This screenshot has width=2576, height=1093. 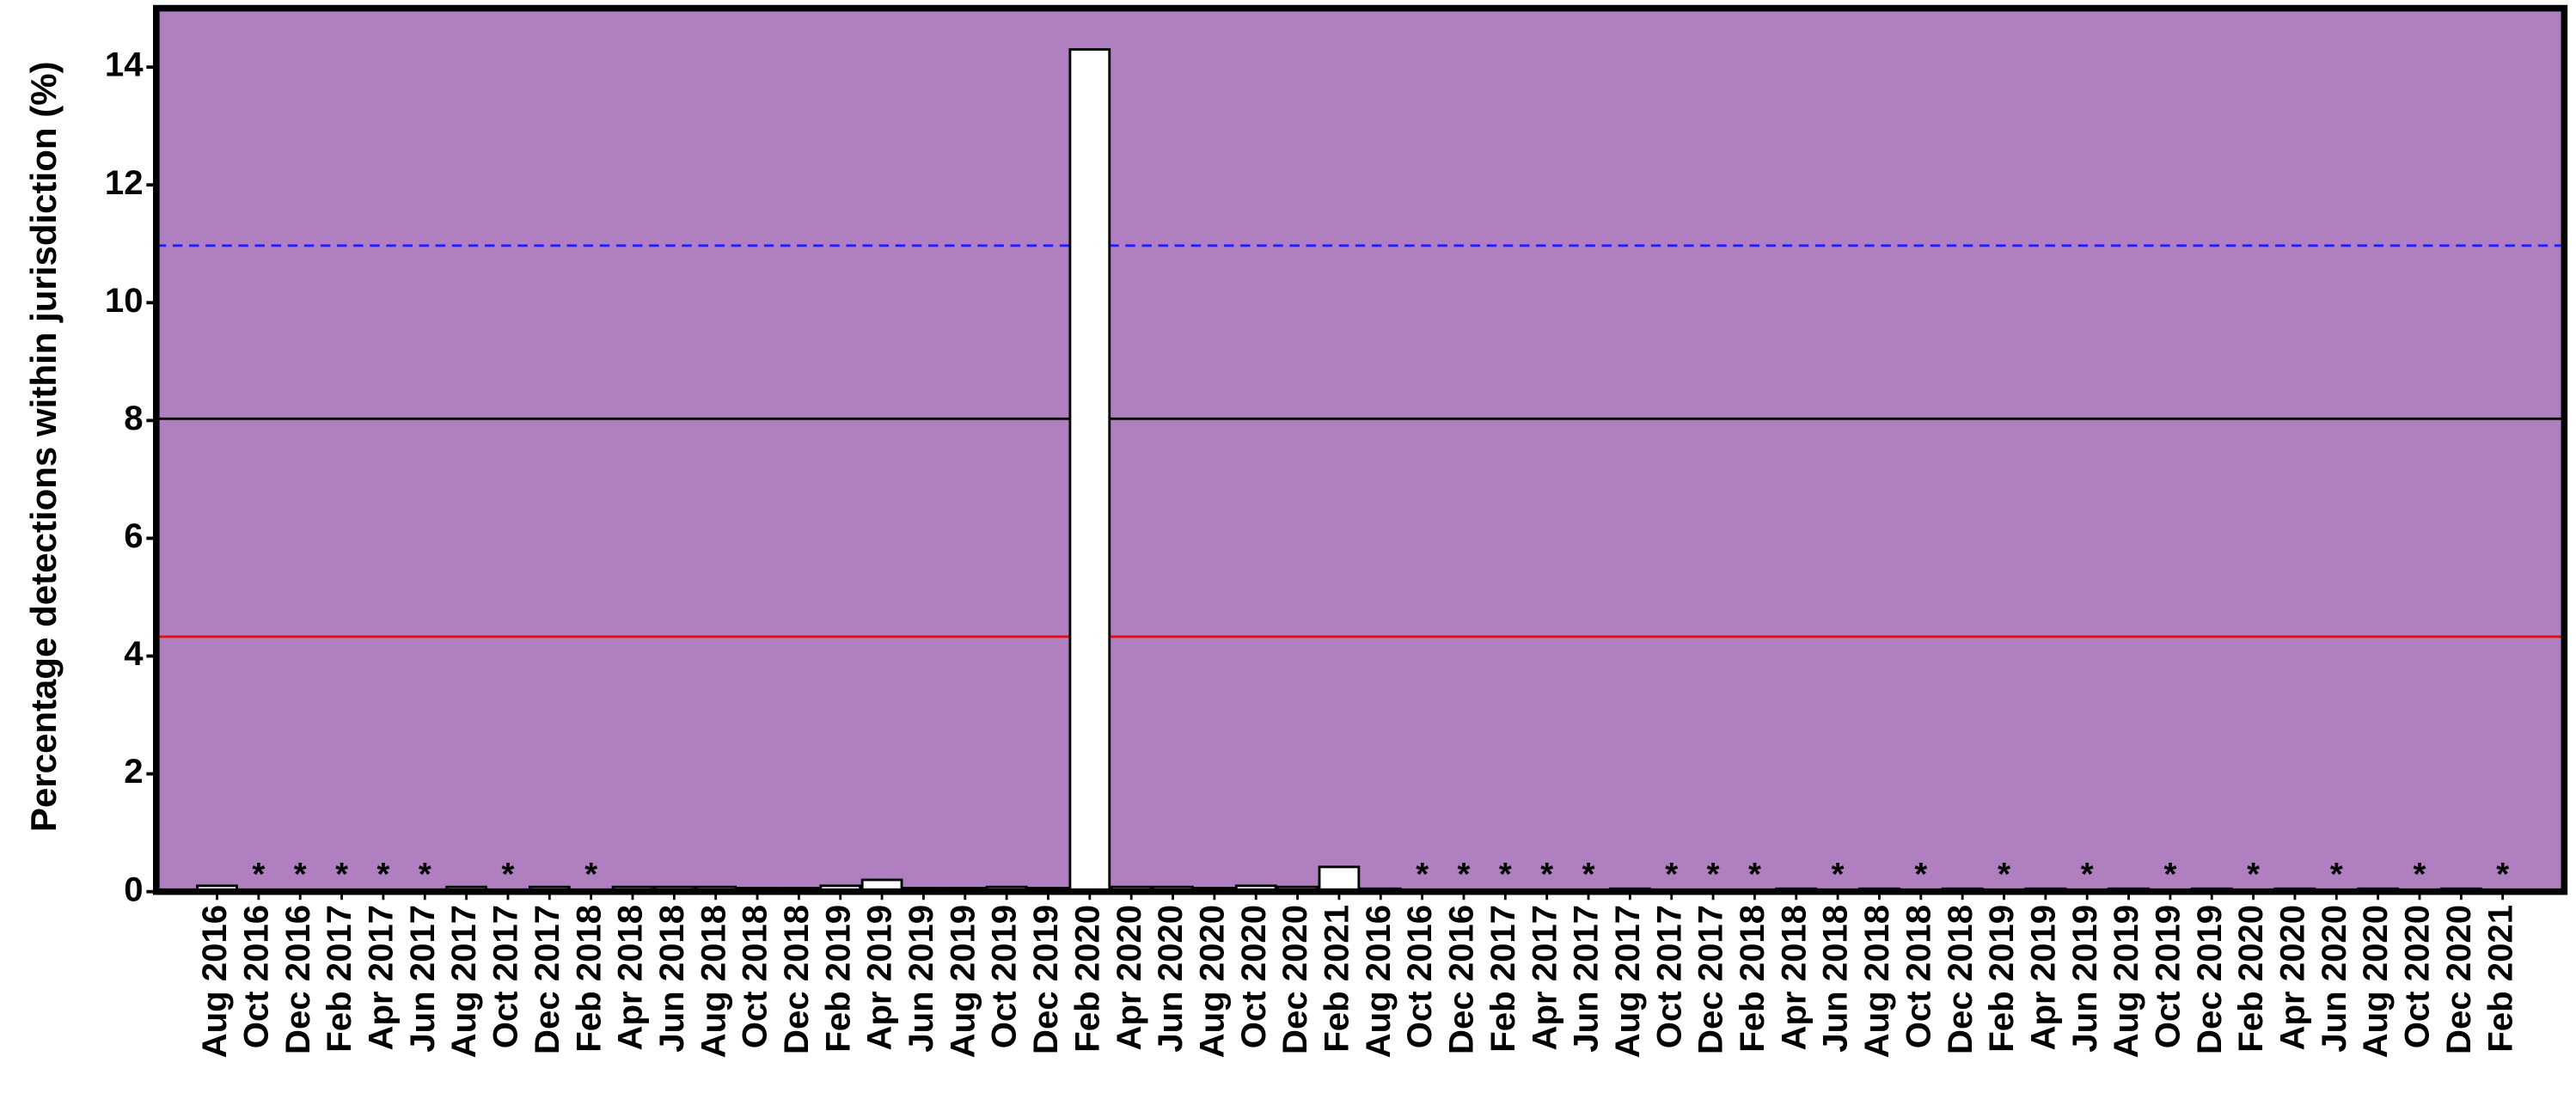 What do you see at coordinates (134, 653) in the screenshot?
I see `y-tick-label: 4` at bounding box center [134, 653].